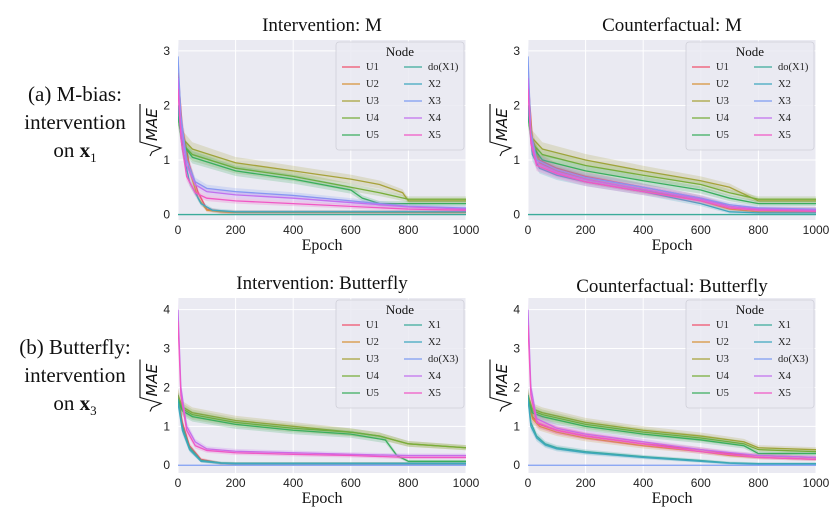 The width and height of the screenshot is (830, 519). Describe the element at coordinates (75, 379) in the screenshot. I see `row-label-b: (b) Butterfly: intervention on x3` at that location.